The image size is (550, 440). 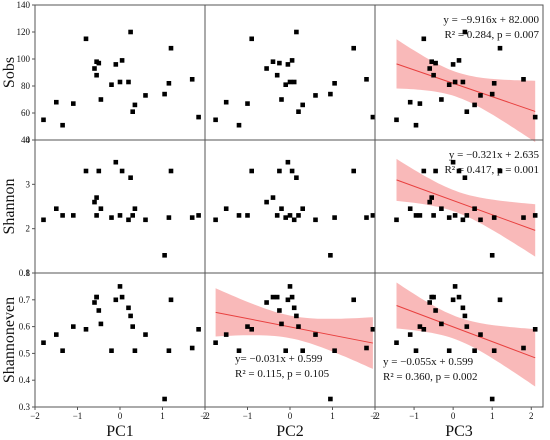 I want to click on ytick-label-r1-0: 1, so click(x=28, y=273).